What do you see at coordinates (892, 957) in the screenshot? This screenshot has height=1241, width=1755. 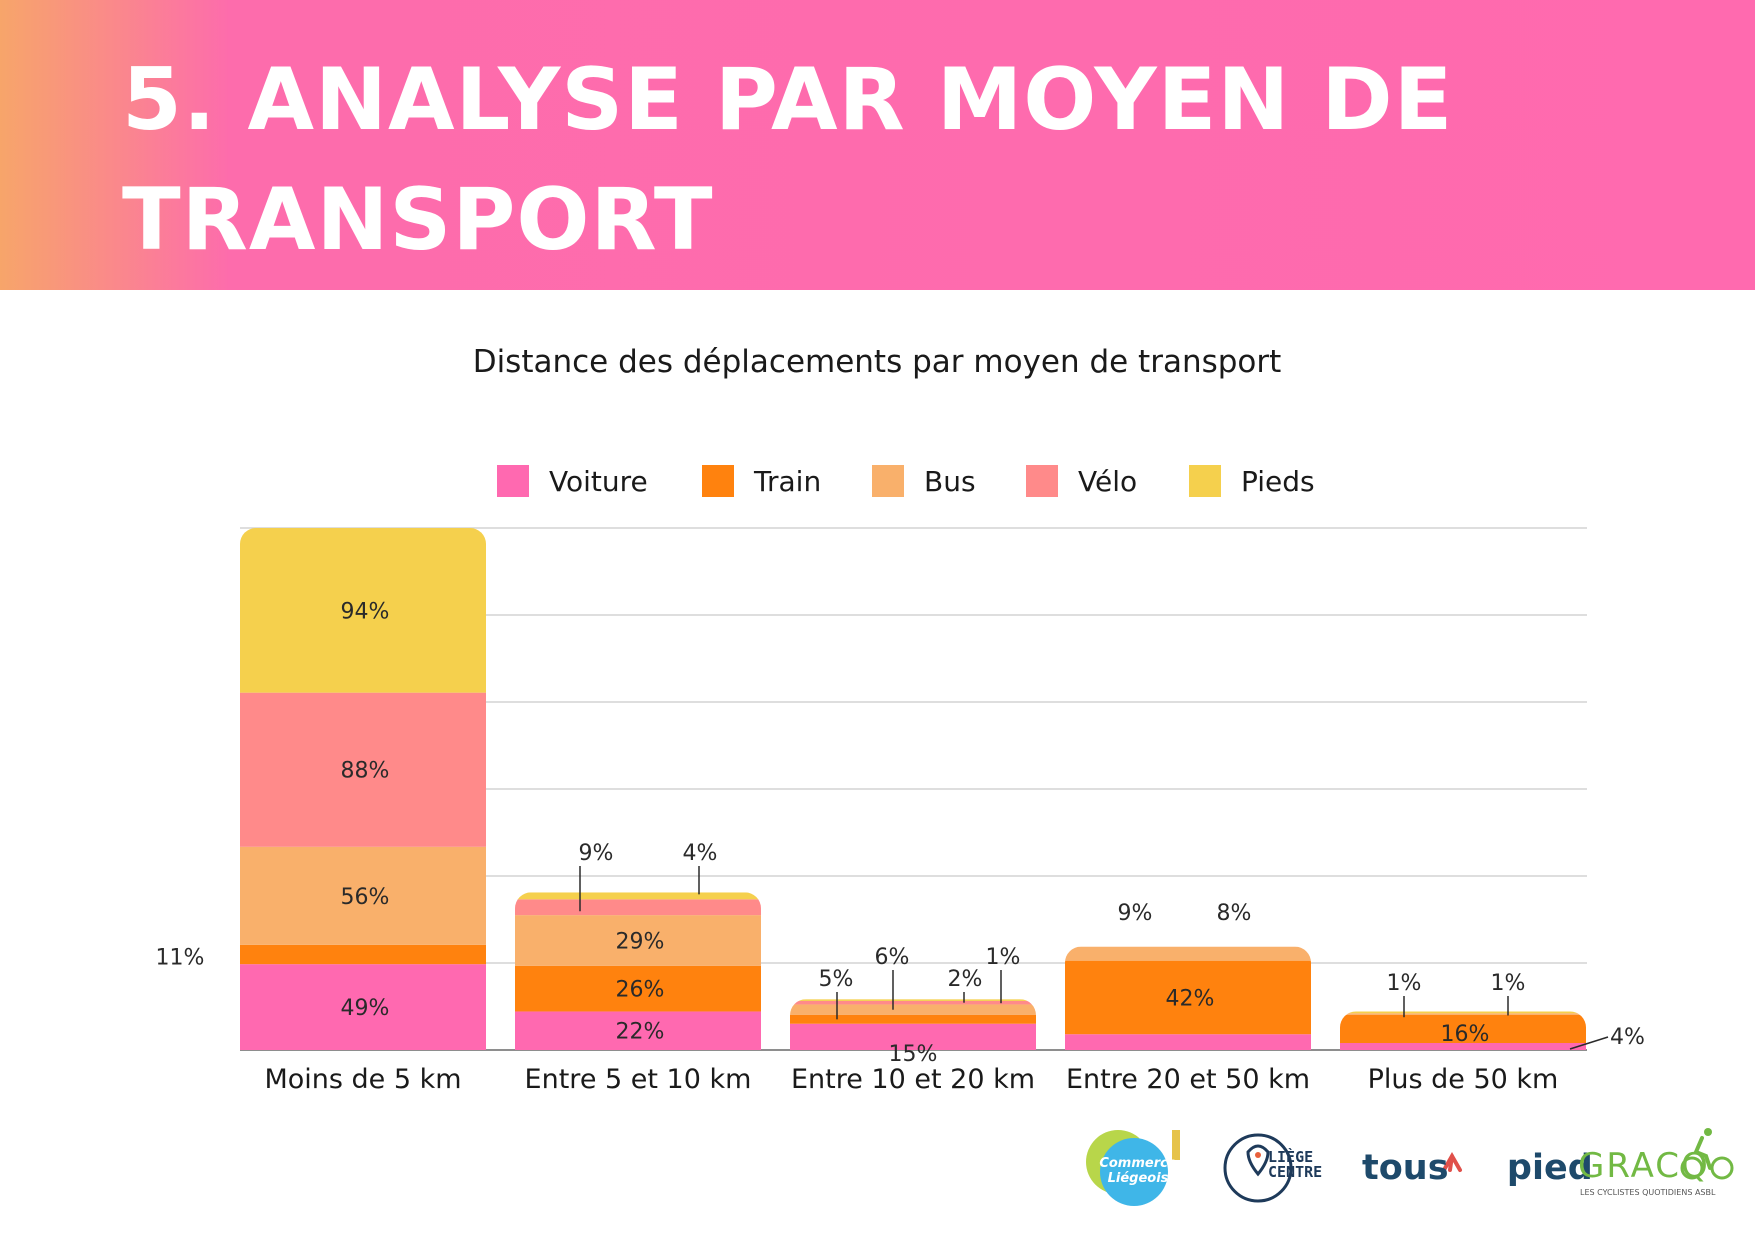 I see `data-label-entre-10-et-20-km-bus: 6%` at bounding box center [892, 957].